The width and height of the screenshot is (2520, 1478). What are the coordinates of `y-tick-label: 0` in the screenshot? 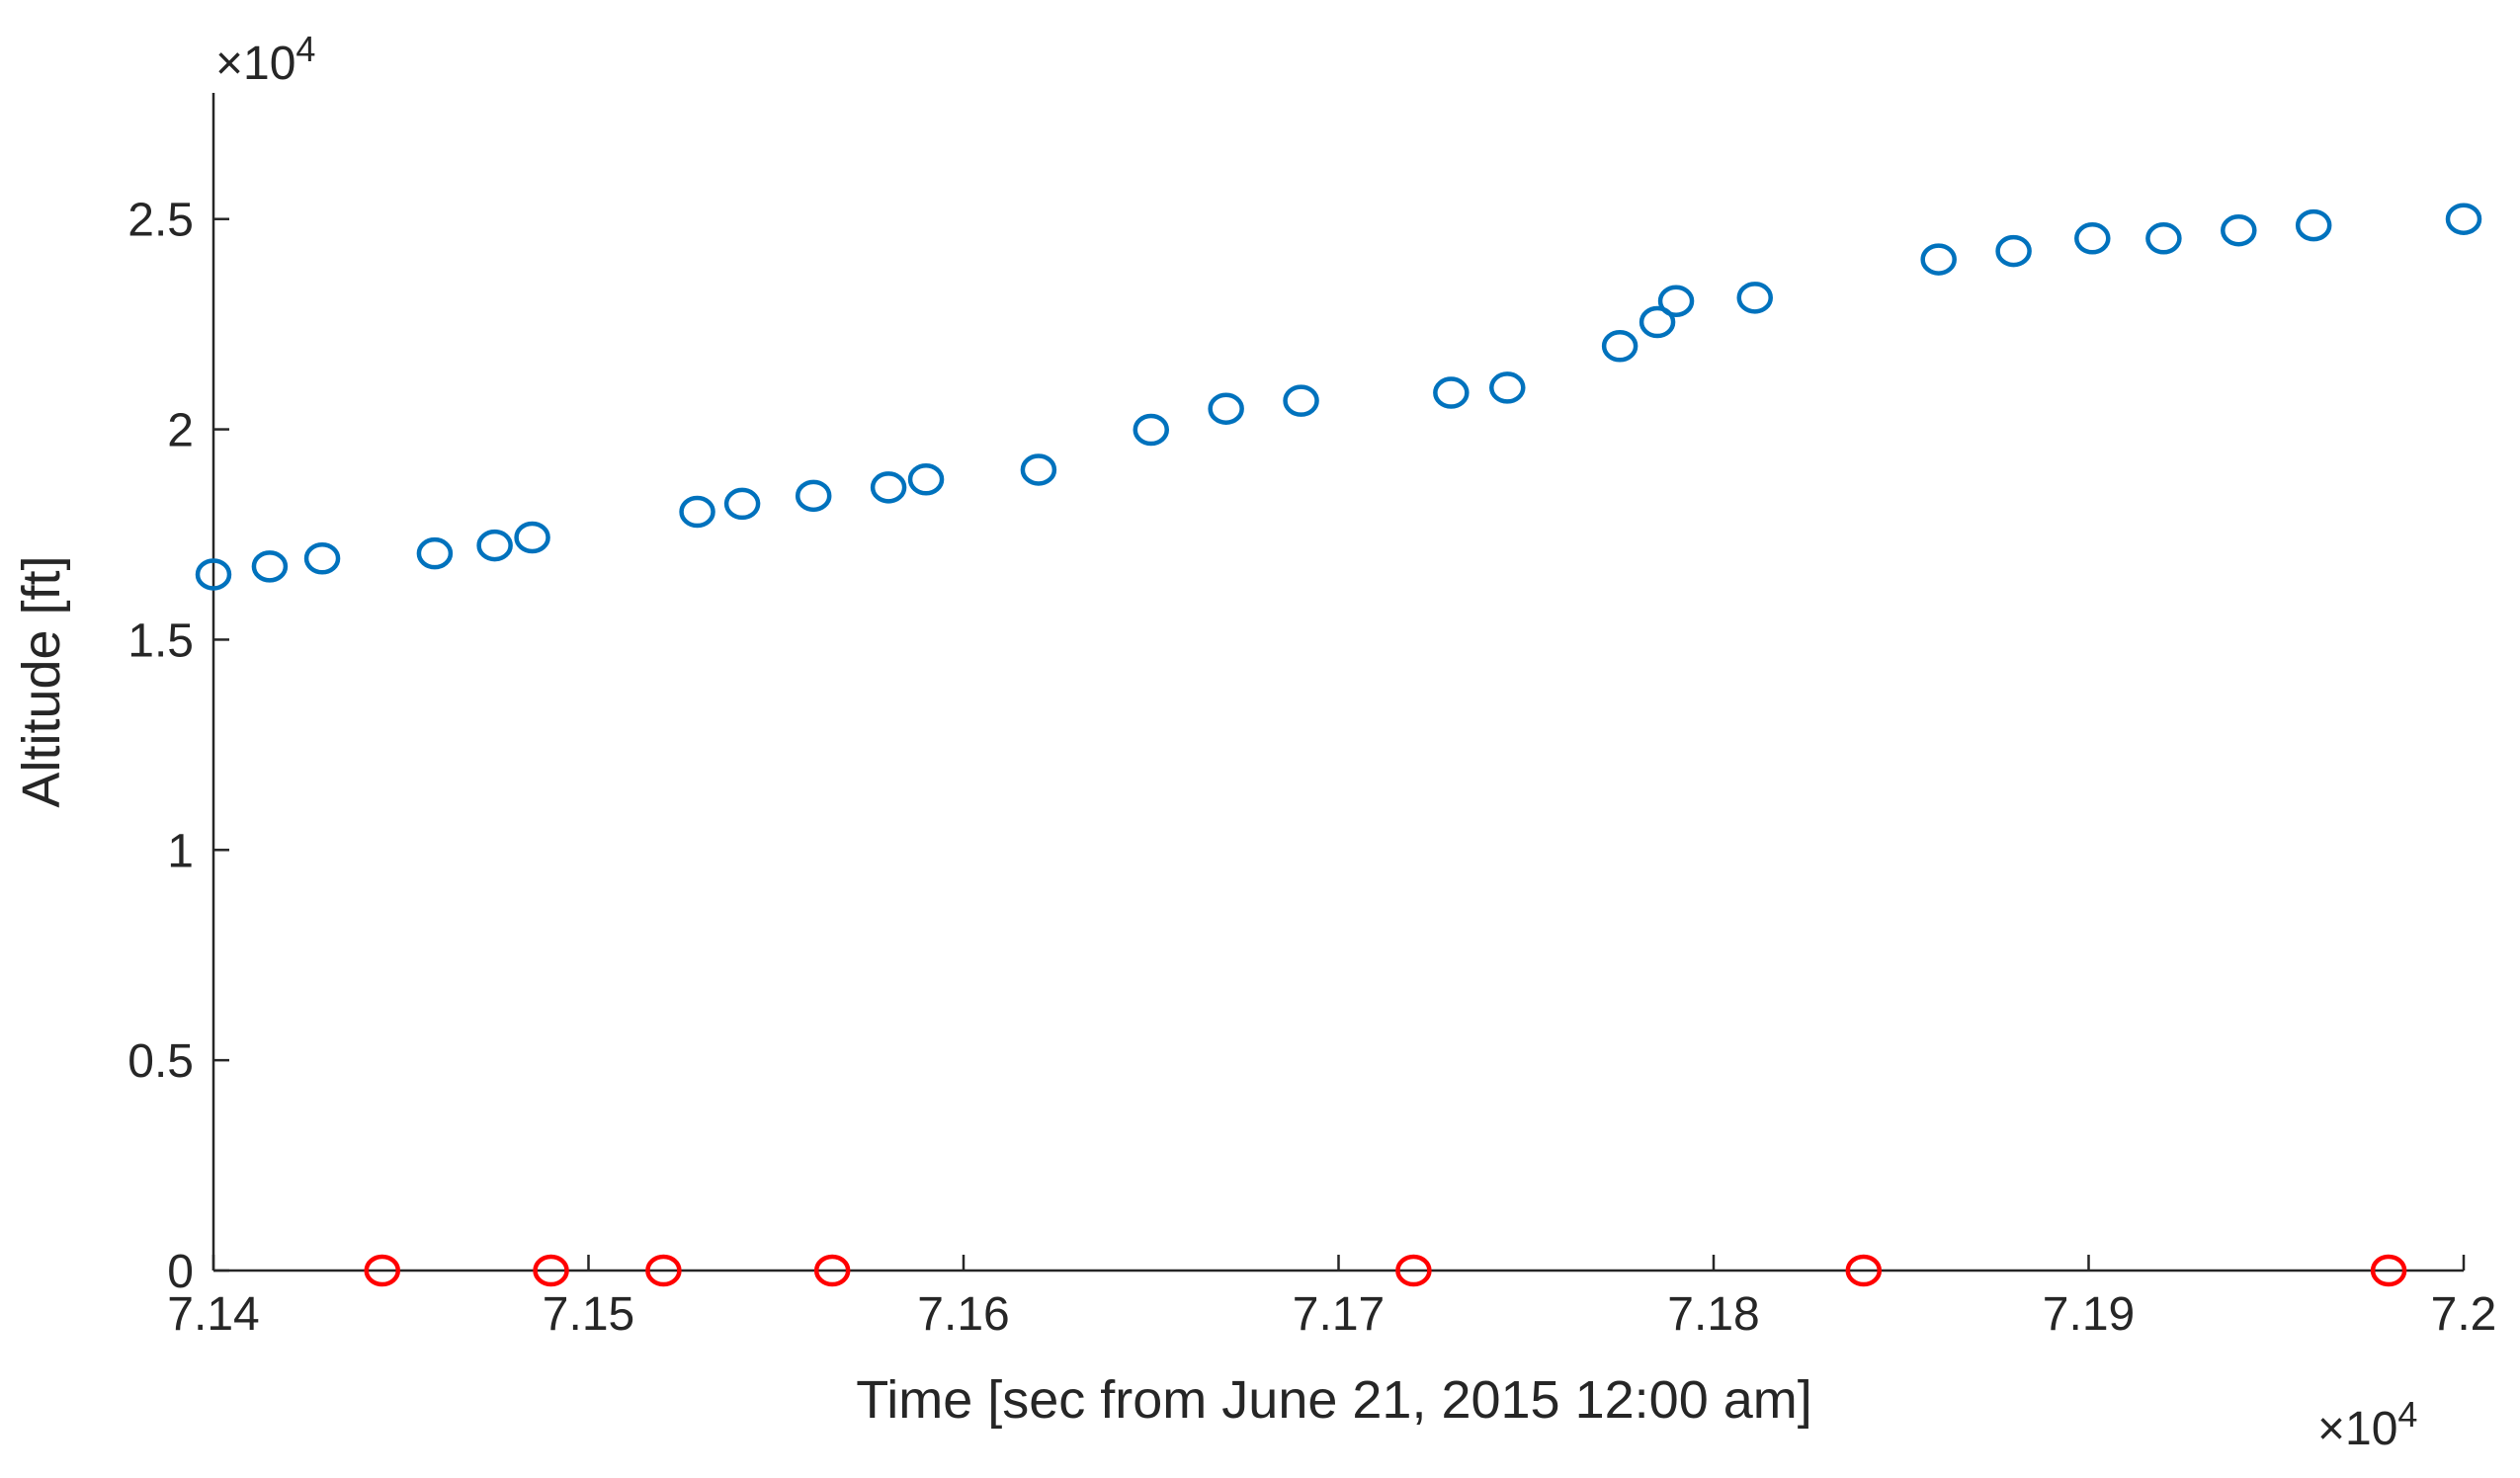 It's located at (180, 1272).